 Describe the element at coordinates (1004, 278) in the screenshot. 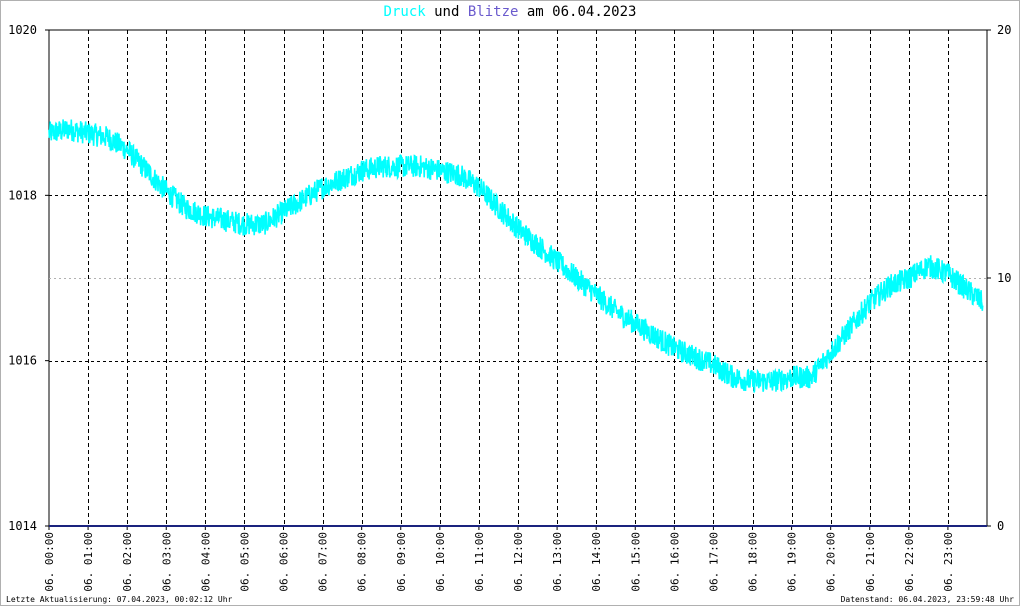

I see `y-right-tick-label: 10` at that location.